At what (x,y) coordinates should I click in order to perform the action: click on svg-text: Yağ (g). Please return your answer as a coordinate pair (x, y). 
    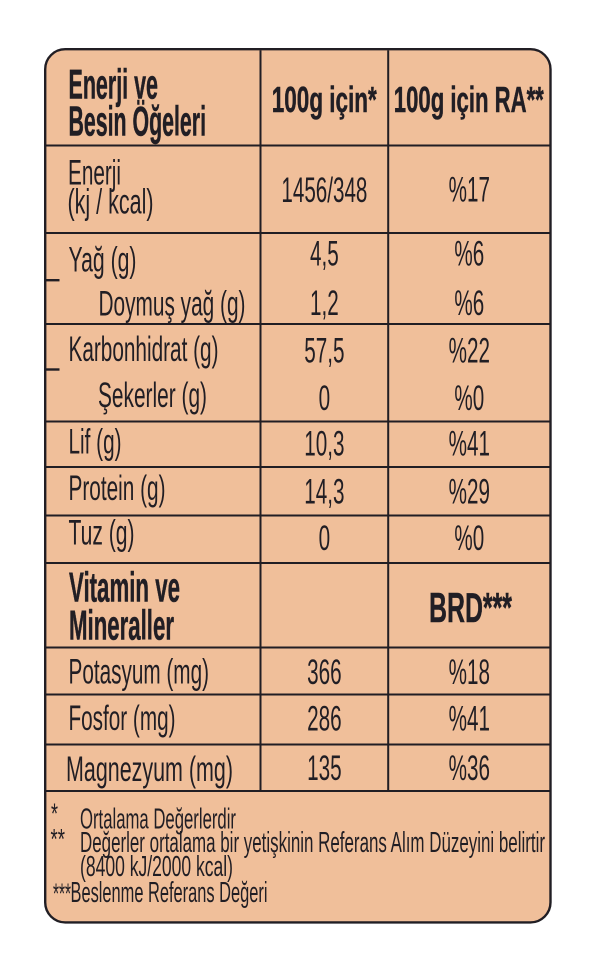
    Looking at the image, I should click on (103, 260).